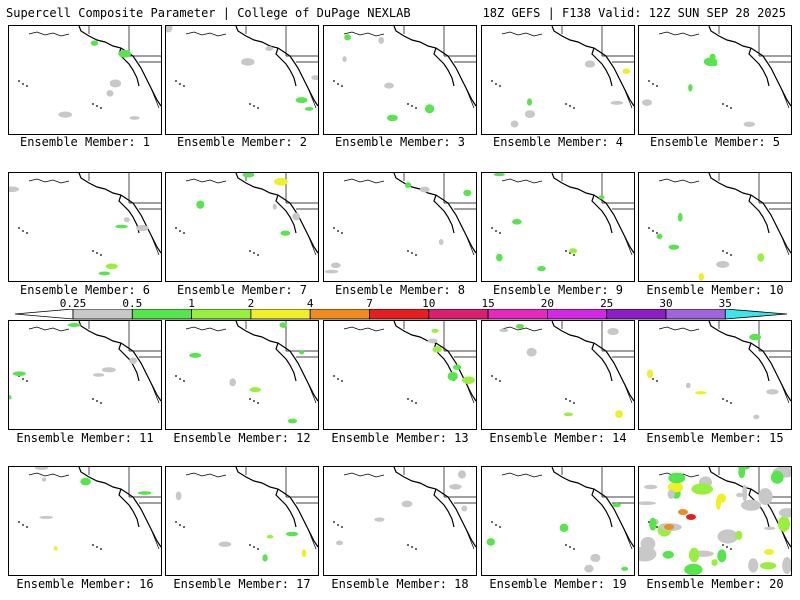  What do you see at coordinates (242, 438) in the screenshot?
I see `ensemble-member-label: Ensemble Member: 12` at bounding box center [242, 438].